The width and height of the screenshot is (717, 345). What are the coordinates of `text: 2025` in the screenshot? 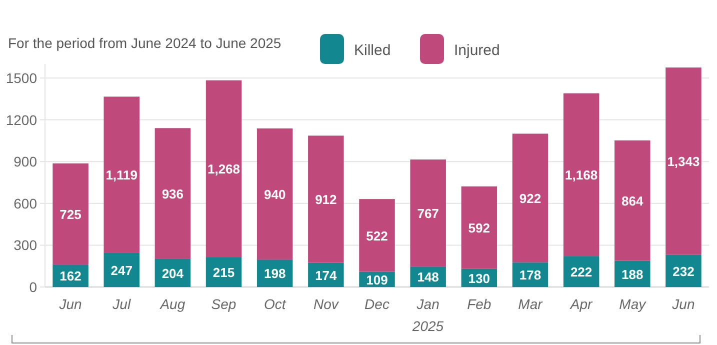 It's located at (427, 326).